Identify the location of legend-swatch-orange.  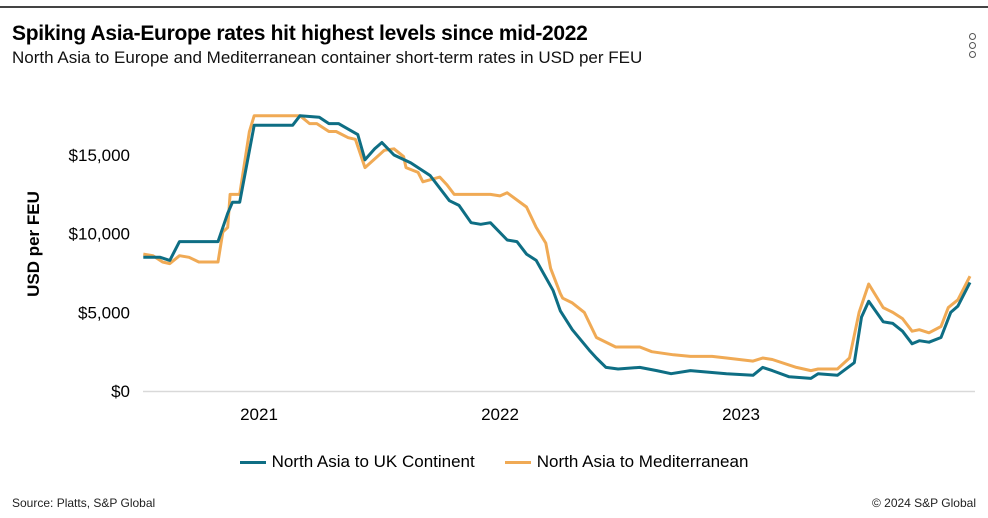
(517, 462).